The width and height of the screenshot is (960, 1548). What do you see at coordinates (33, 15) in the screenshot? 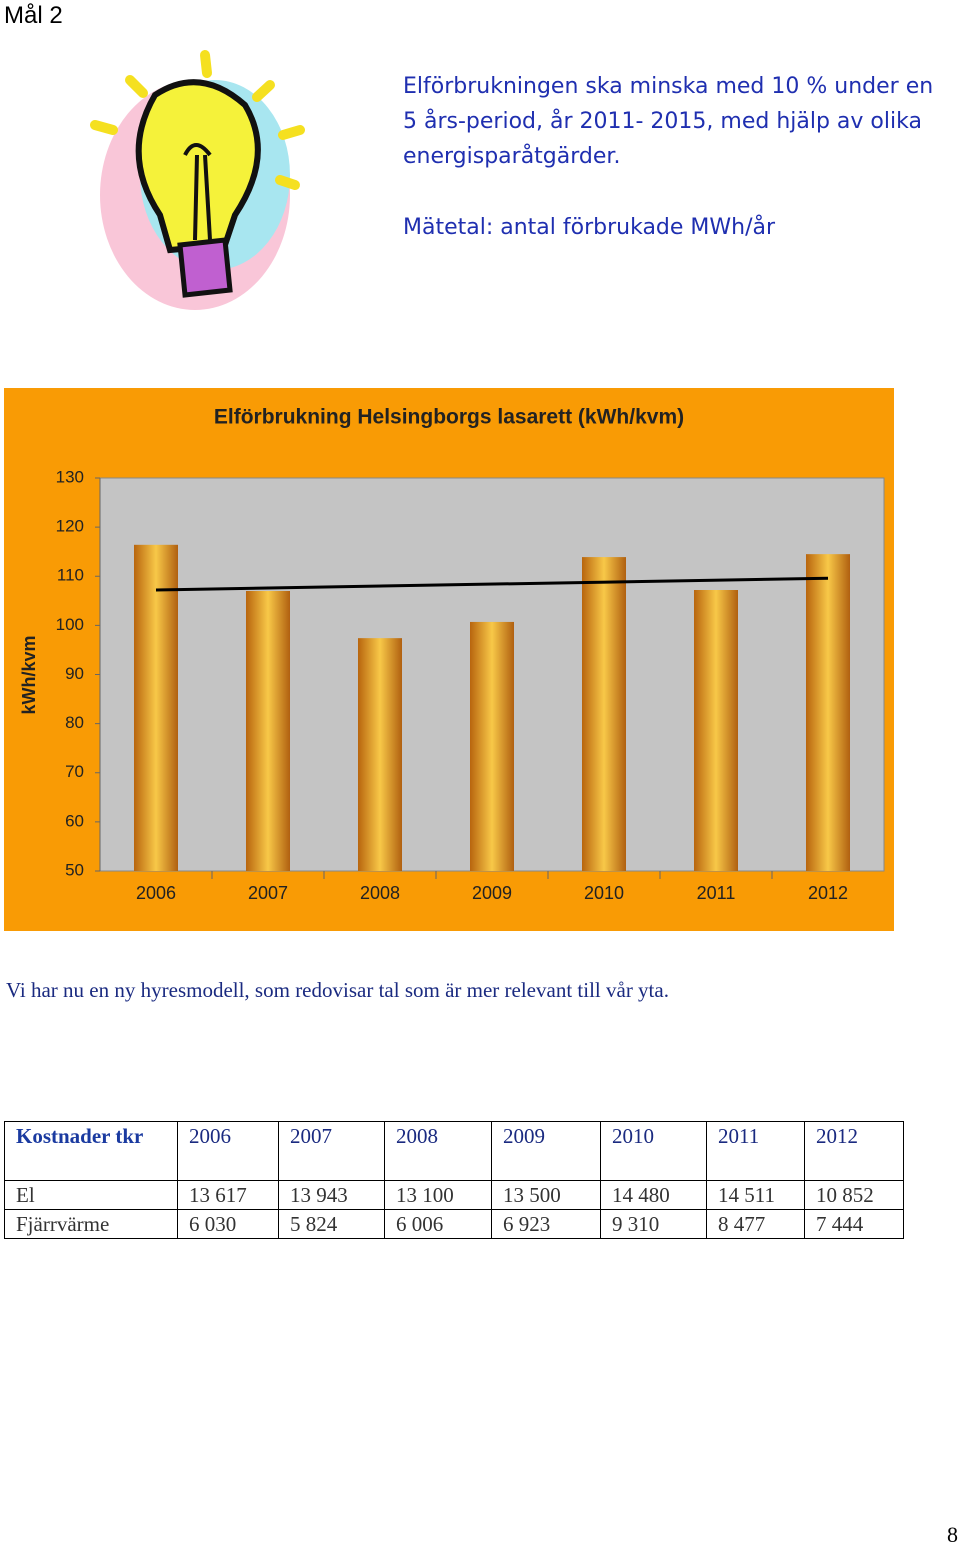
I see `heading: Mål 2` at bounding box center [33, 15].